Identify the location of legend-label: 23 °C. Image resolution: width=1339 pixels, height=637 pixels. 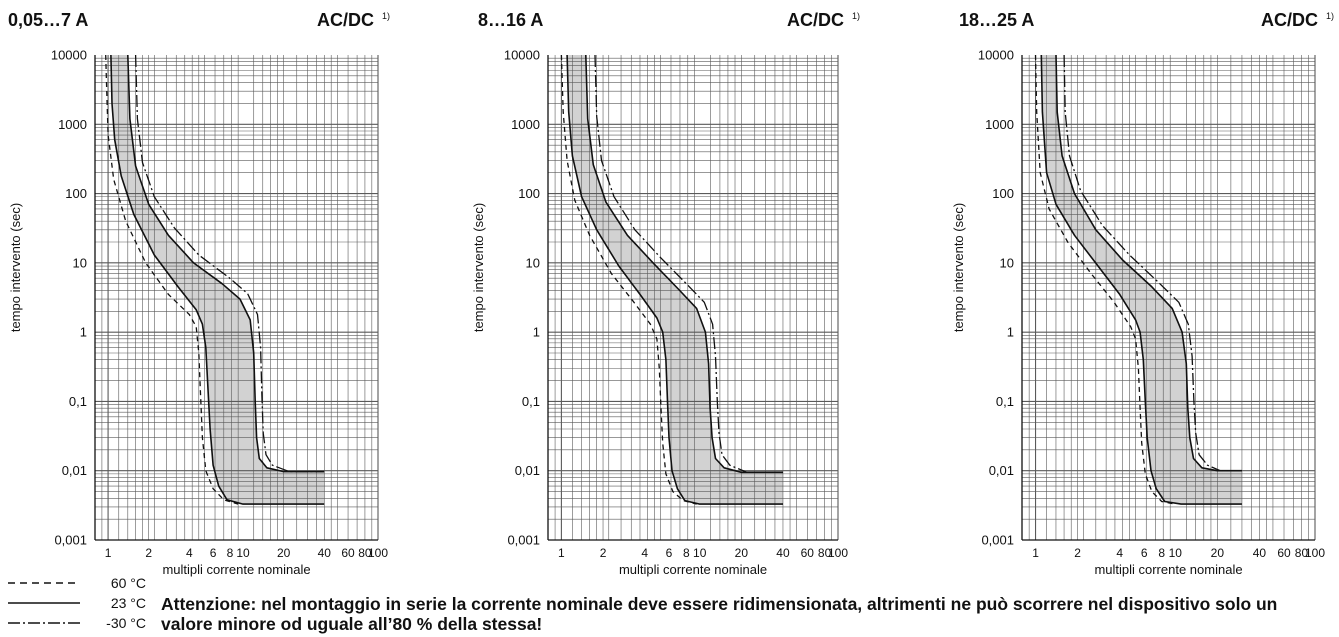
(128, 603).